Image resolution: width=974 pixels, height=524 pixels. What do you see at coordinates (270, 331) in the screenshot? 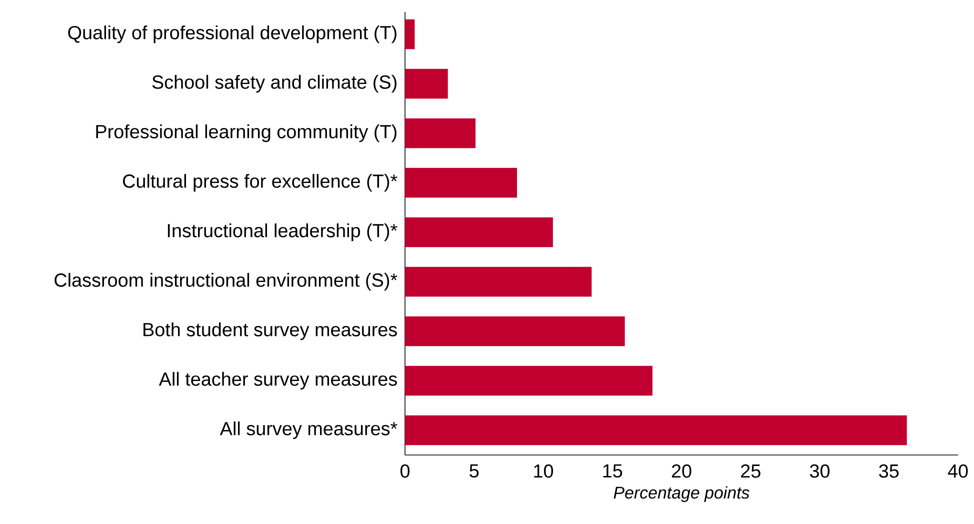
I see `y-tick-label: Both student survey measures` at bounding box center [270, 331].